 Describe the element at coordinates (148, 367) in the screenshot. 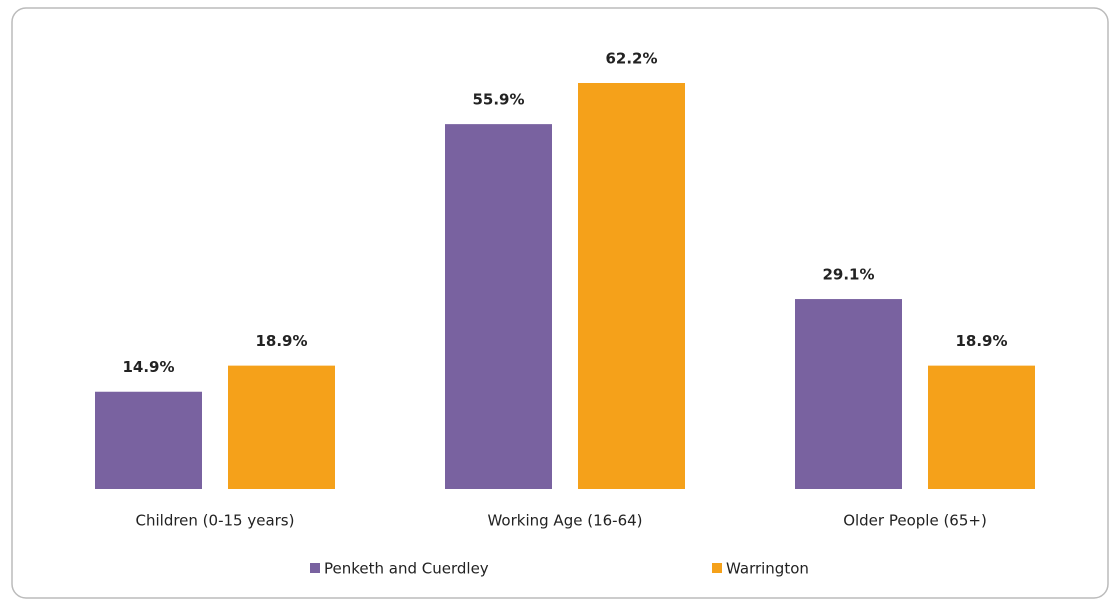

I see `data-label: 14.9%` at that location.